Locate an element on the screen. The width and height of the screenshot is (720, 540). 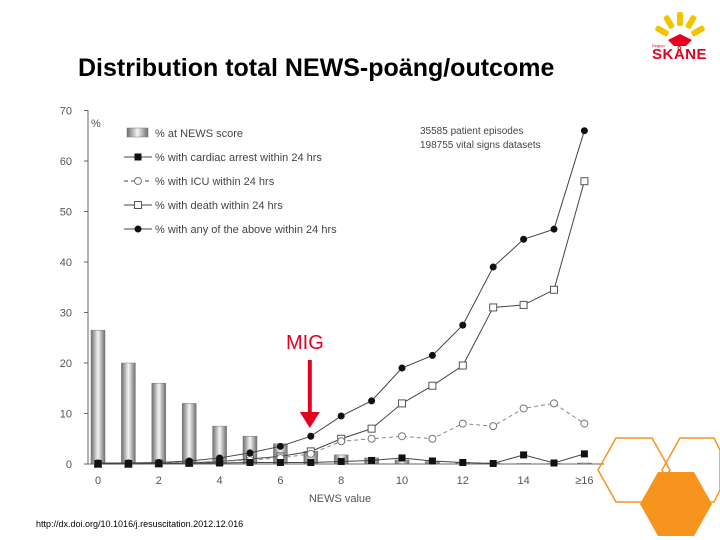
legend-label: % with cardiac arrest within 24 hrs is located at coordinates (238, 158).